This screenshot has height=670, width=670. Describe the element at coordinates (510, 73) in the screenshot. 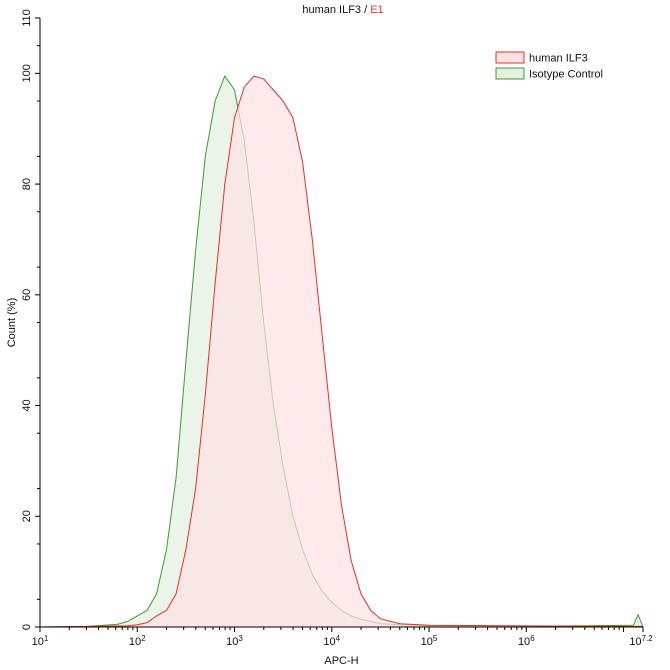

I see `legend-swatch-isotype-control` at that location.